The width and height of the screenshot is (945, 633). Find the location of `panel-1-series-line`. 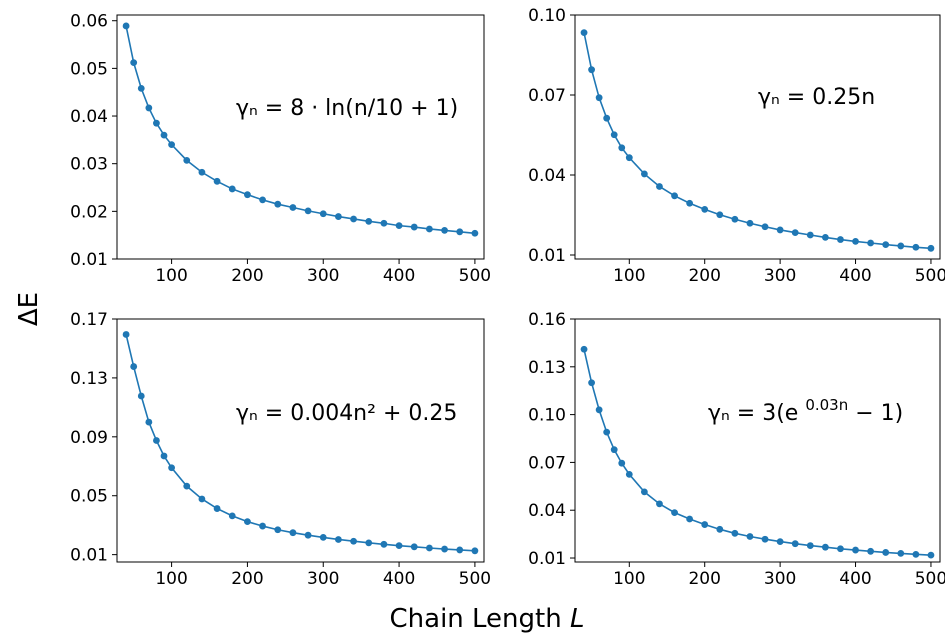

panel-1-series-line is located at coordinates (300, 130).